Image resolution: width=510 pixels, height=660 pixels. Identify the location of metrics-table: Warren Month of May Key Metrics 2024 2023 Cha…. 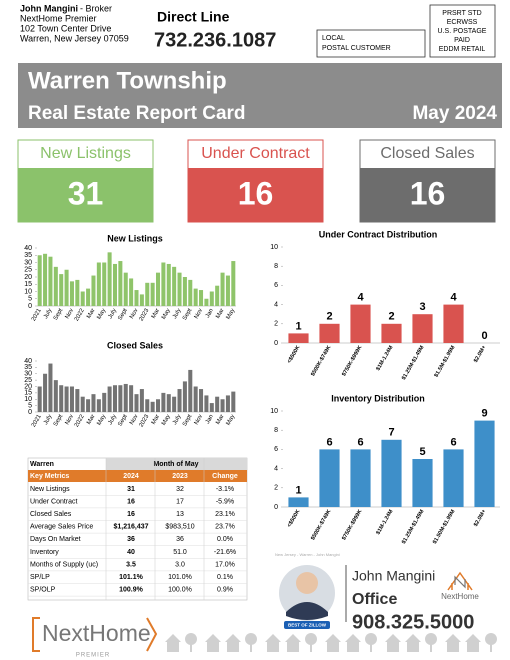
(137, 529).